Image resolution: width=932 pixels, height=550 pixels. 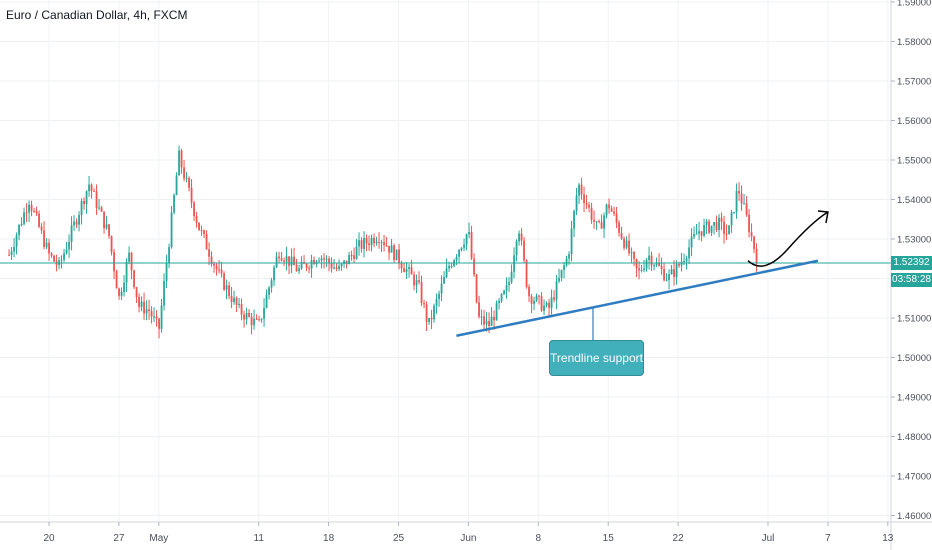 What do you see at coordinates (914, 42) in the screenshot?
I see `price-tick-label: 1.58000` at bounding box center [914, 42].